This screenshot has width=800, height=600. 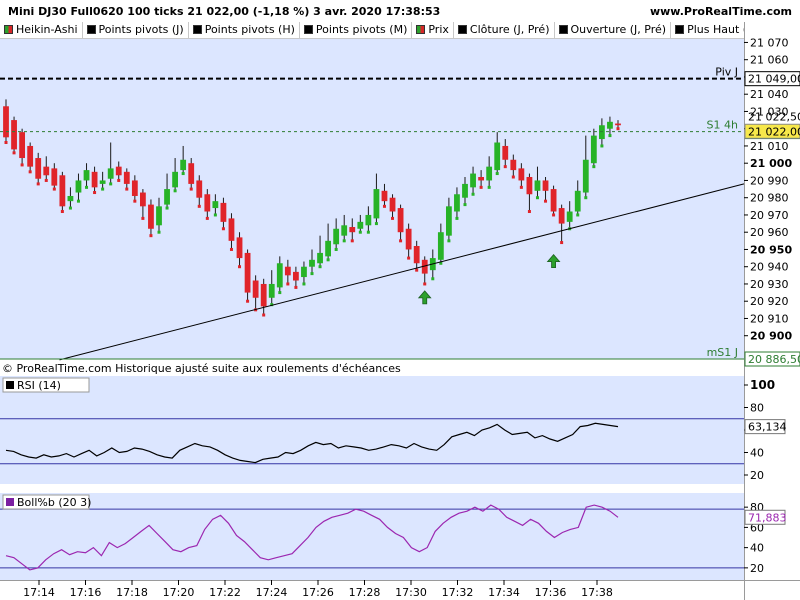 I want to click on buy-arrow-icon, so click(x=553, y=261).